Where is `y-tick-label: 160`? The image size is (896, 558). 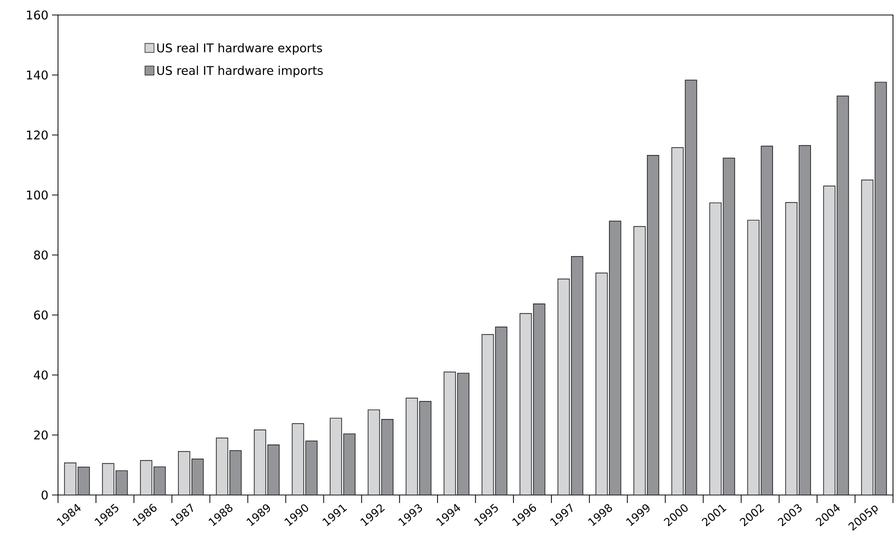 y-tick-label: 160 is located at coordinates (37, 15).